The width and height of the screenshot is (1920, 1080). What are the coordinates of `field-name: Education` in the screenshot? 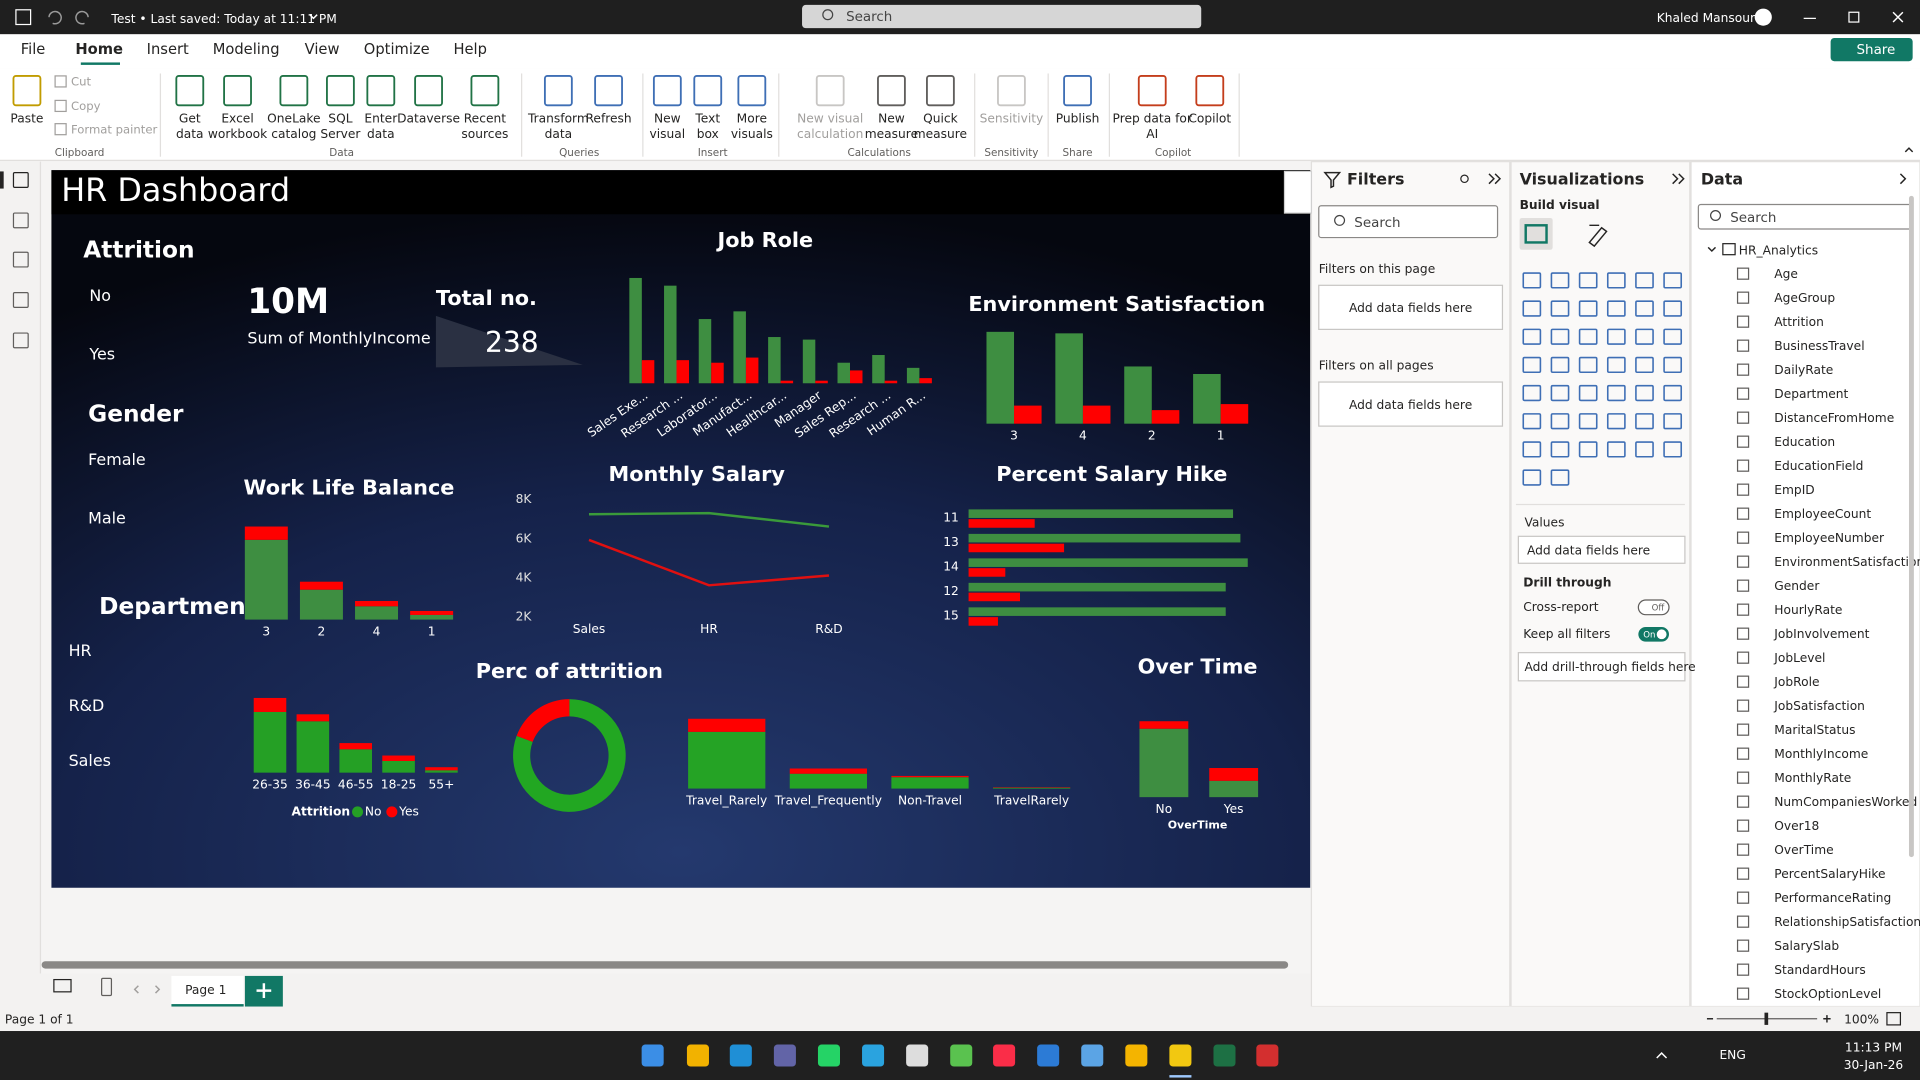 It's located at (1804, 442).